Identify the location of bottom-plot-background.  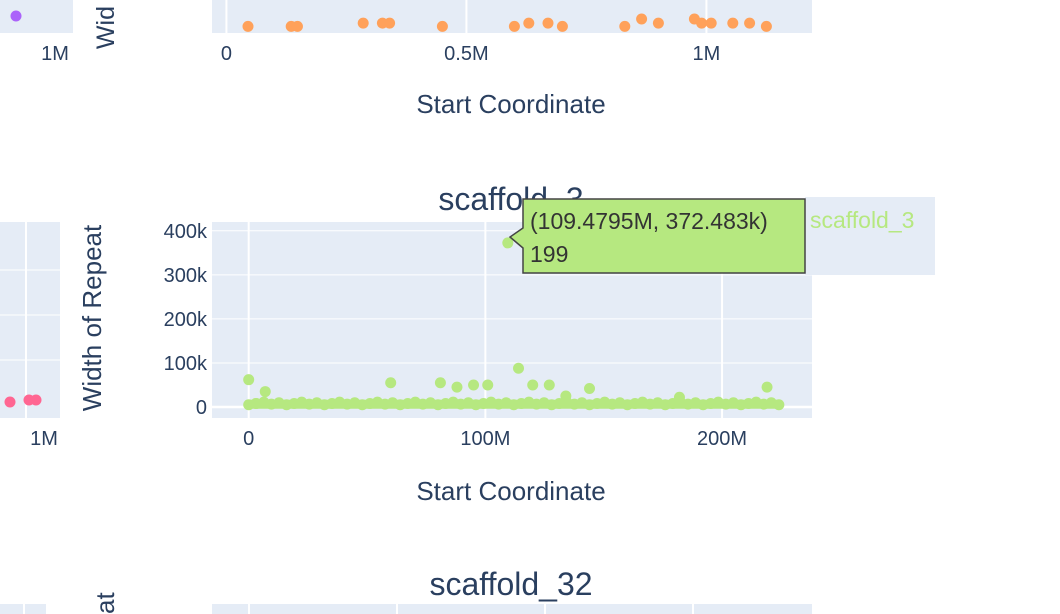
(512, 609).